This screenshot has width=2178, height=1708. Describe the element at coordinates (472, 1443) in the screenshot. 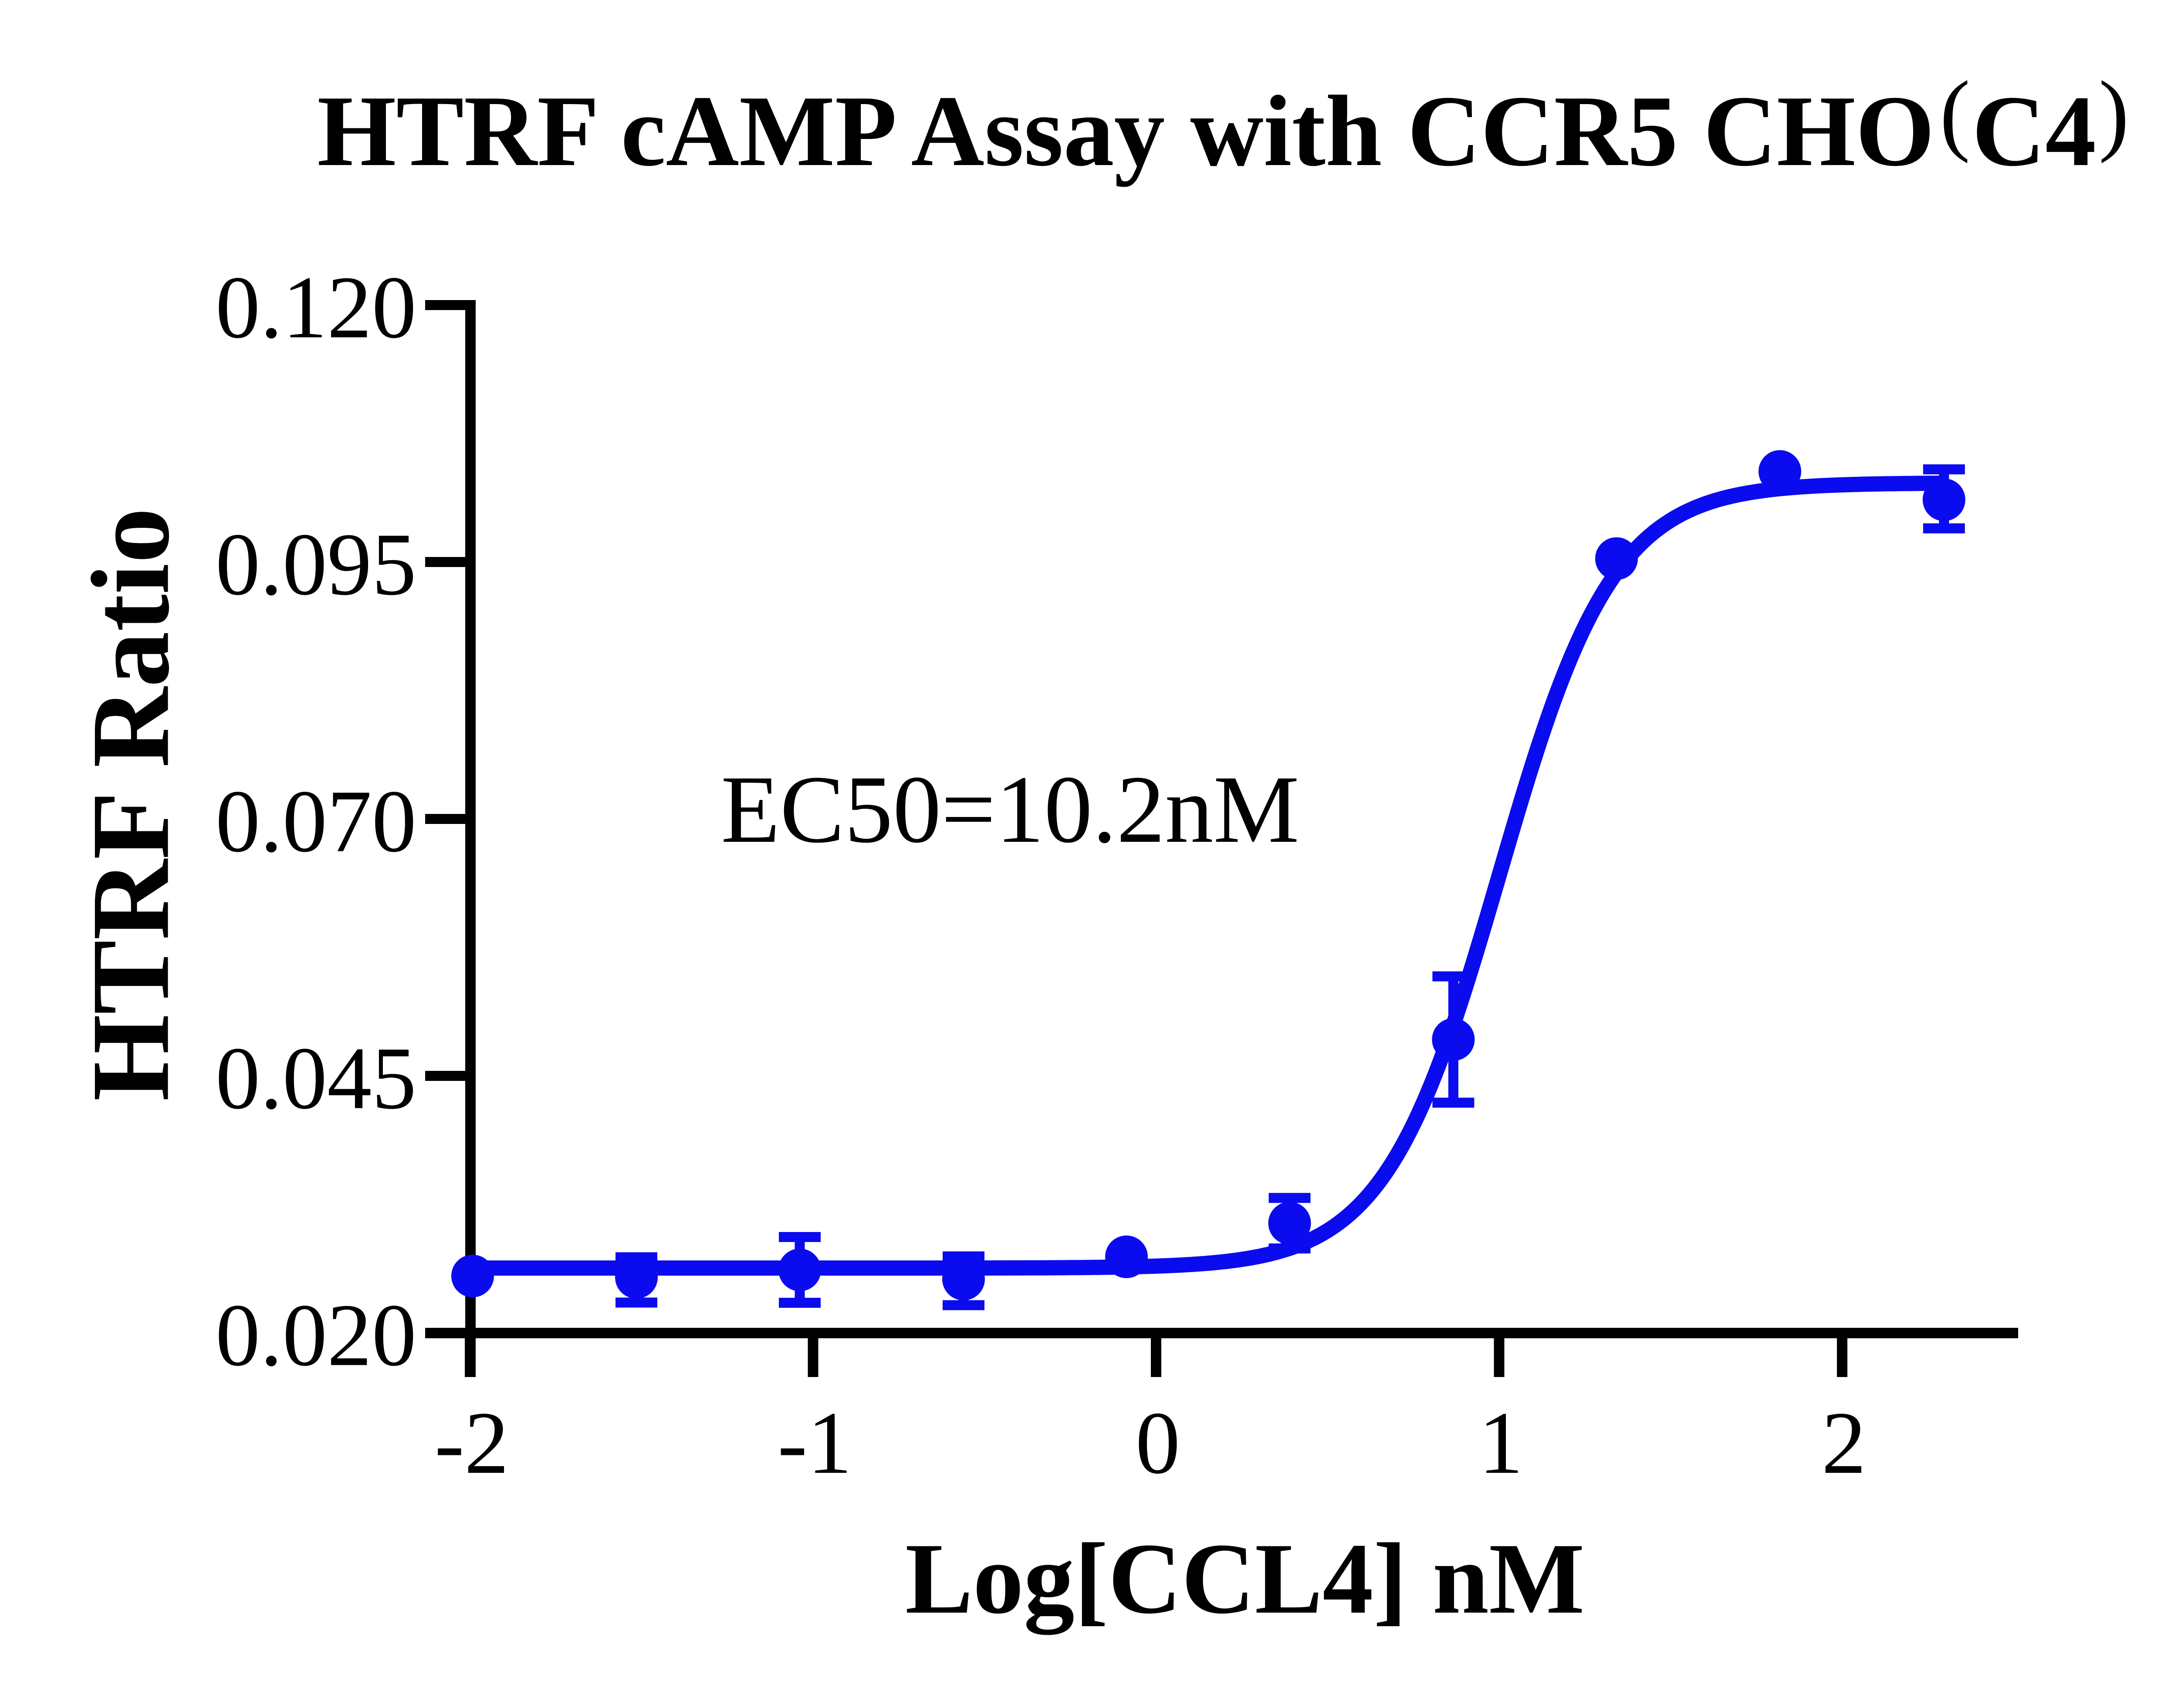

I see `svg-text: -2` at that location.